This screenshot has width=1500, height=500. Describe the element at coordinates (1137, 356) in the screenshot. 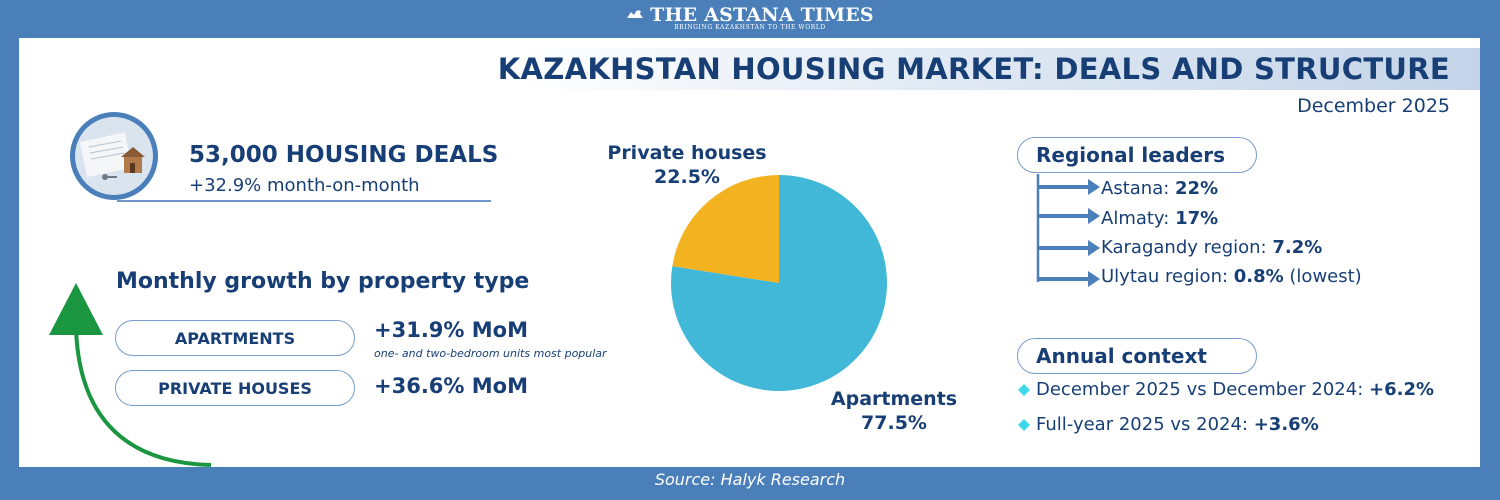

I see `annual-context-heading: Annual context` at that location.